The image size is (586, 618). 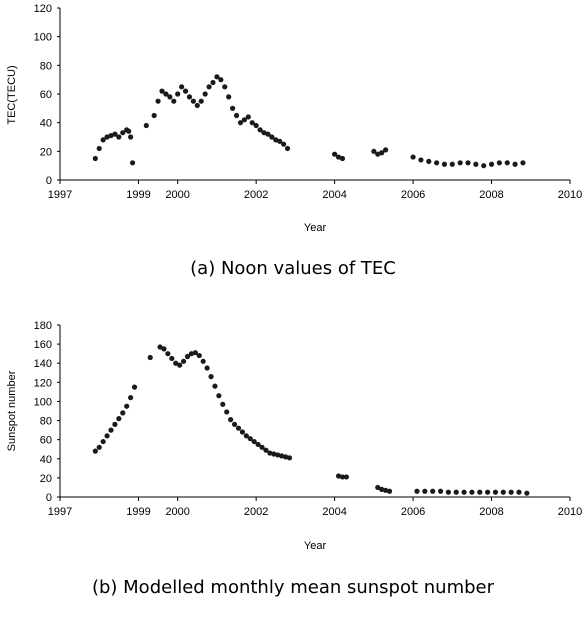 I want to click on panel-b-x-tick-label: 1999, so click(x=138, y=512).